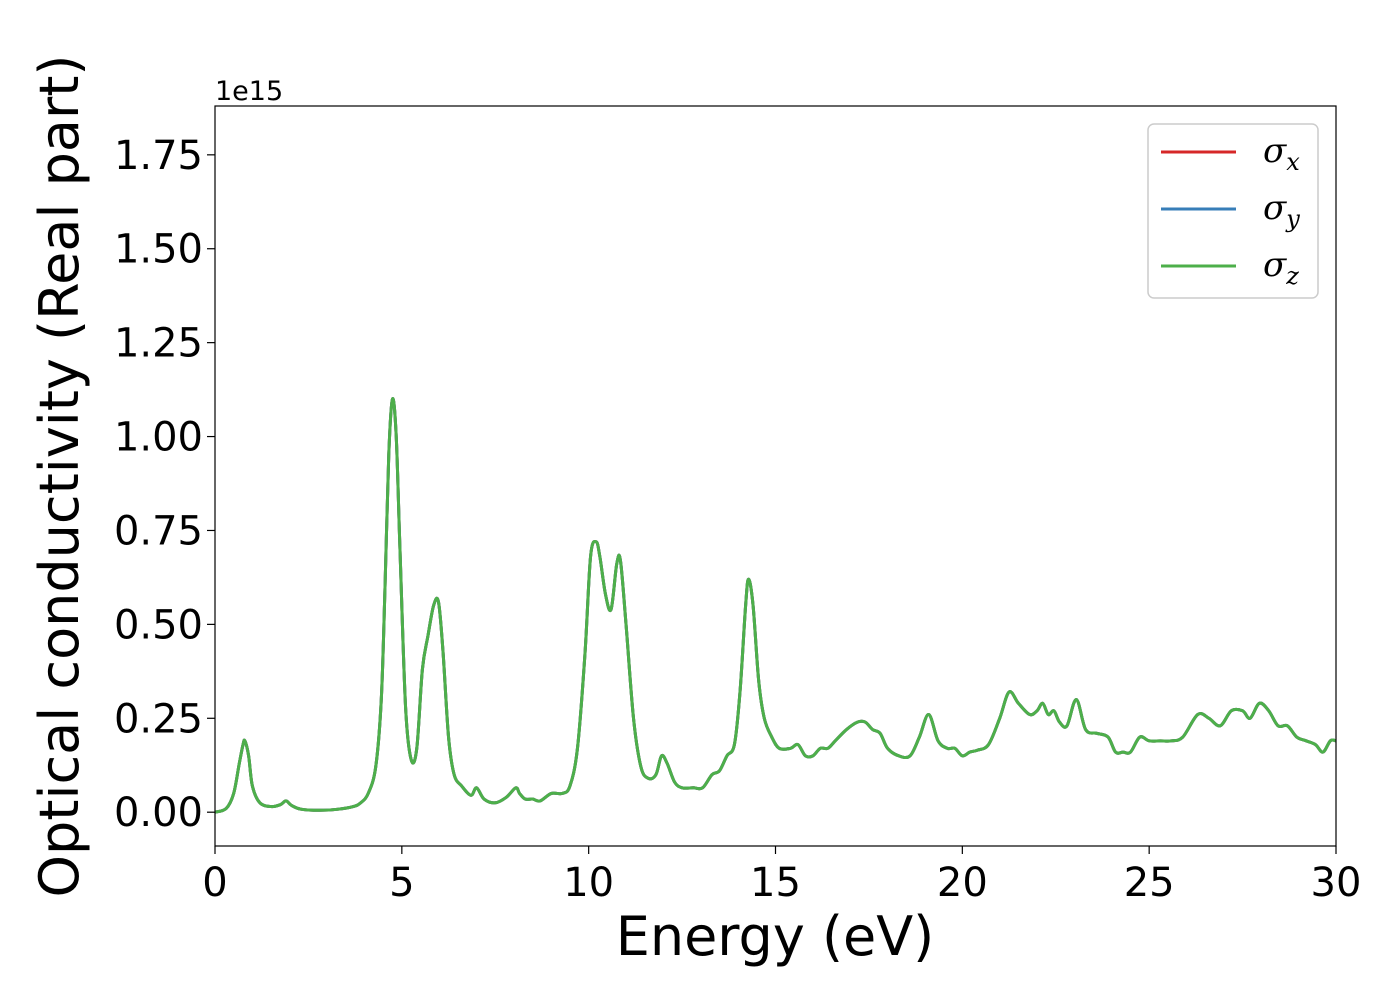 The height and width of the screenshot is (1000, 1400). Describe the element at coordinates (158, 344) in the screenshot. I see `y-tick-label: 1.25` at that location.